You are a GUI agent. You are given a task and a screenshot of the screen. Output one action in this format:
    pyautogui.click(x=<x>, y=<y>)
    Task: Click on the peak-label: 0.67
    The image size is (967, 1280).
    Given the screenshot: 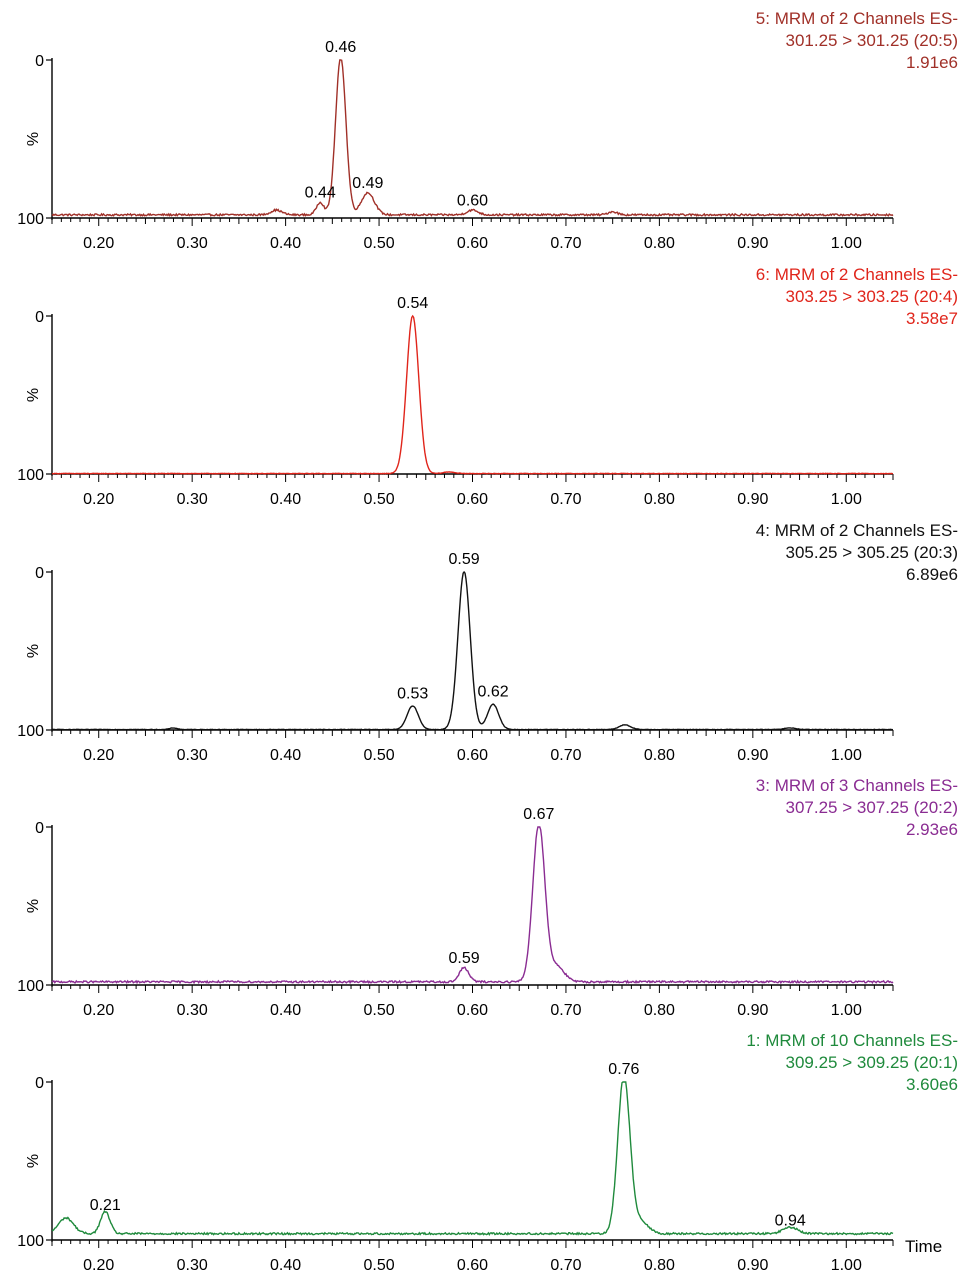 What is the action you would take?
    pyautogui.click(x=538, y=814)
    